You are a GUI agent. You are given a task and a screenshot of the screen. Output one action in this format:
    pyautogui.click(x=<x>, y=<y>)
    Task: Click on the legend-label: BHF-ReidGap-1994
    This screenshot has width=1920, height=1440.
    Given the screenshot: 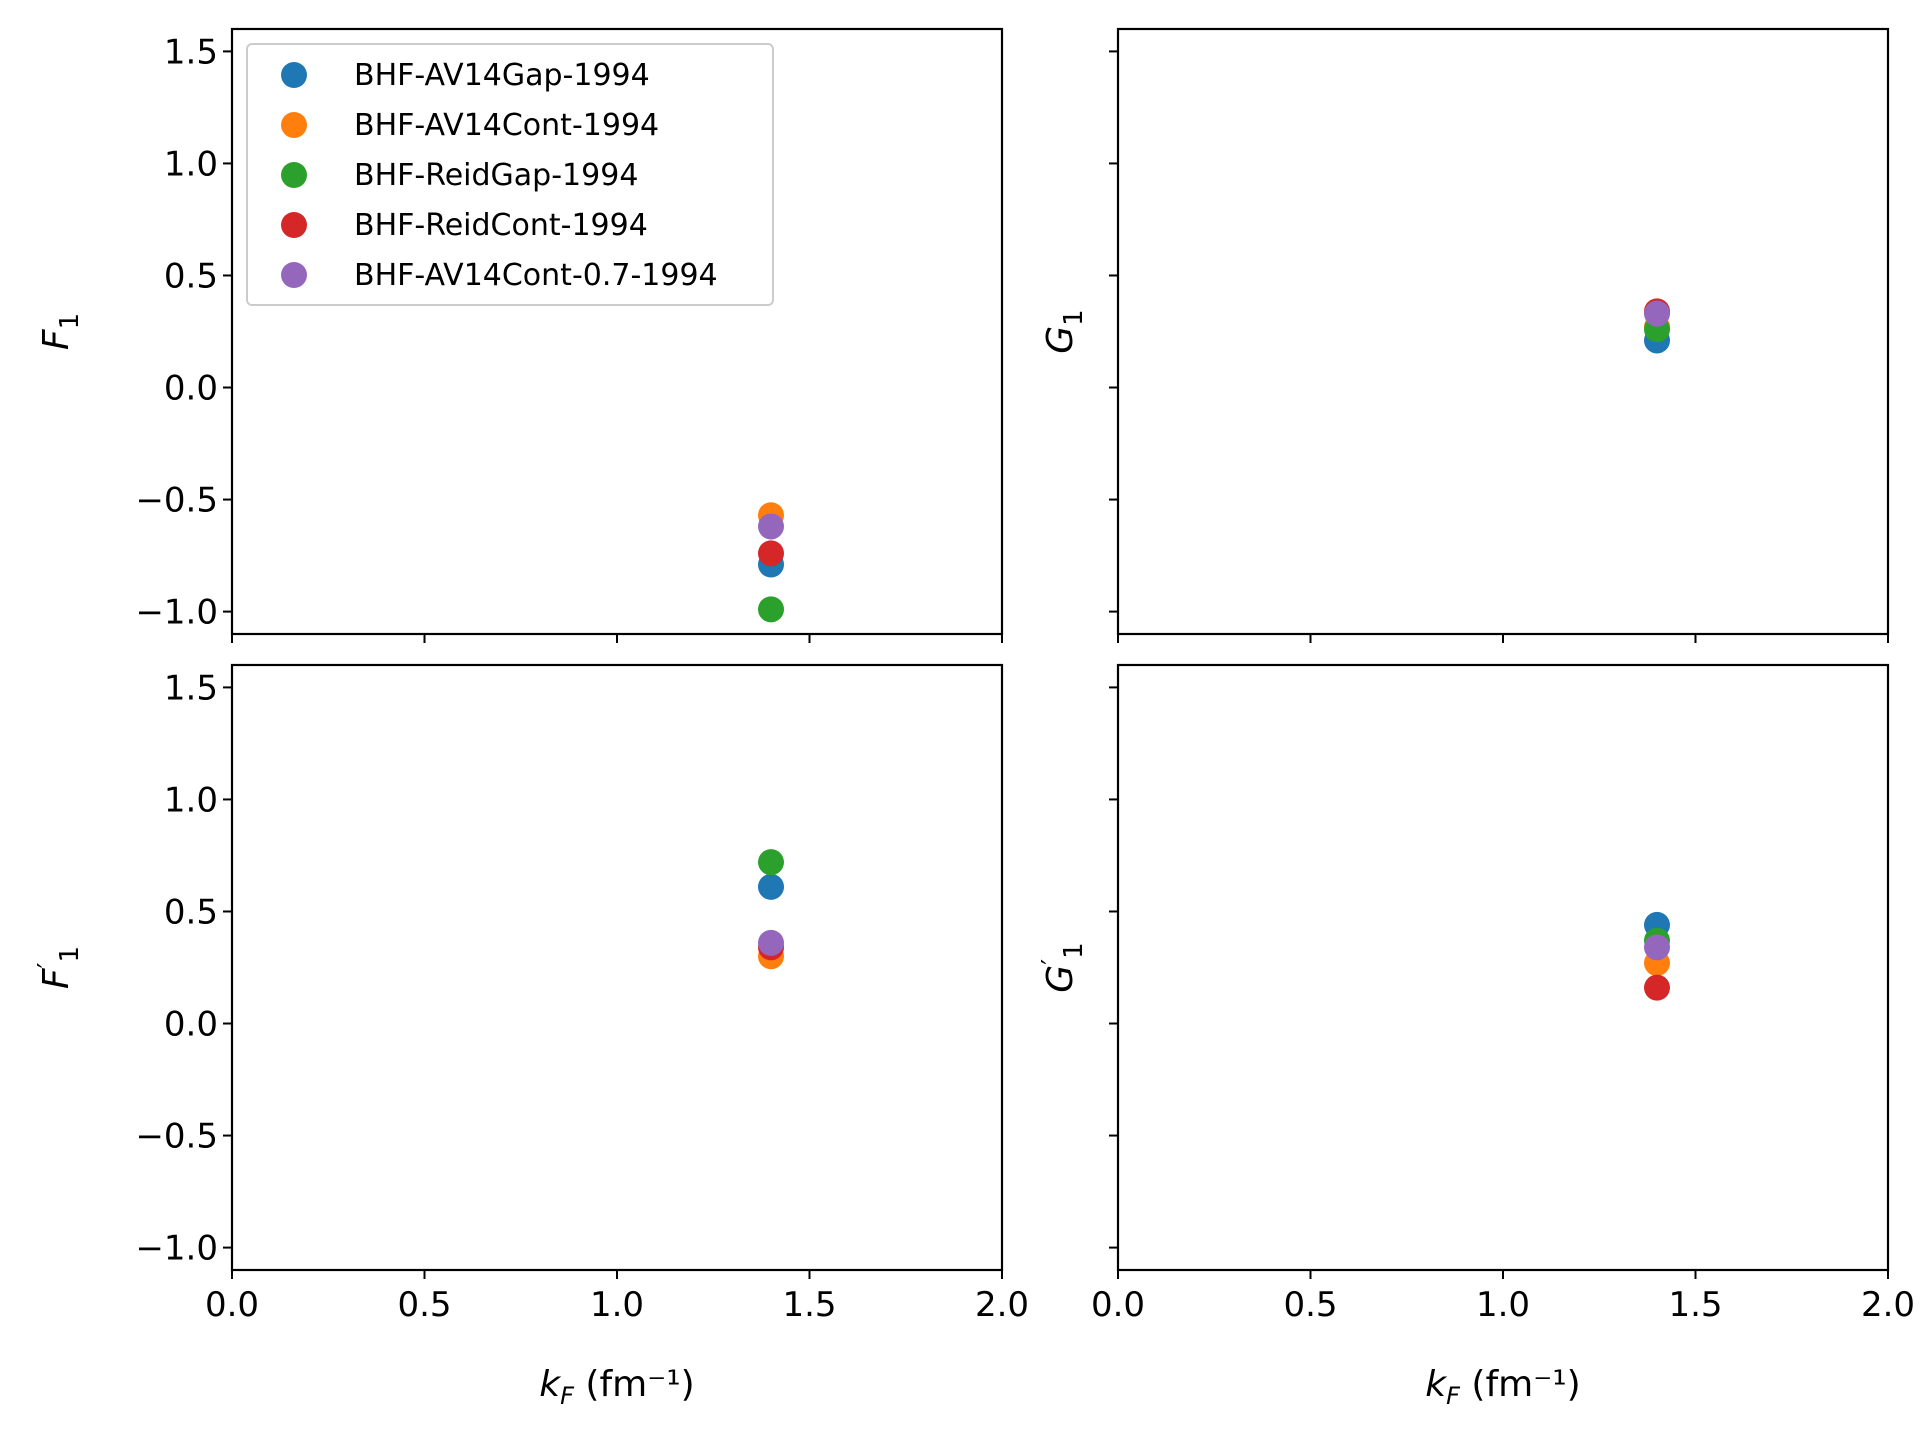 What is the action you would take?
    pyautogui.click(x=496, y=175)
    